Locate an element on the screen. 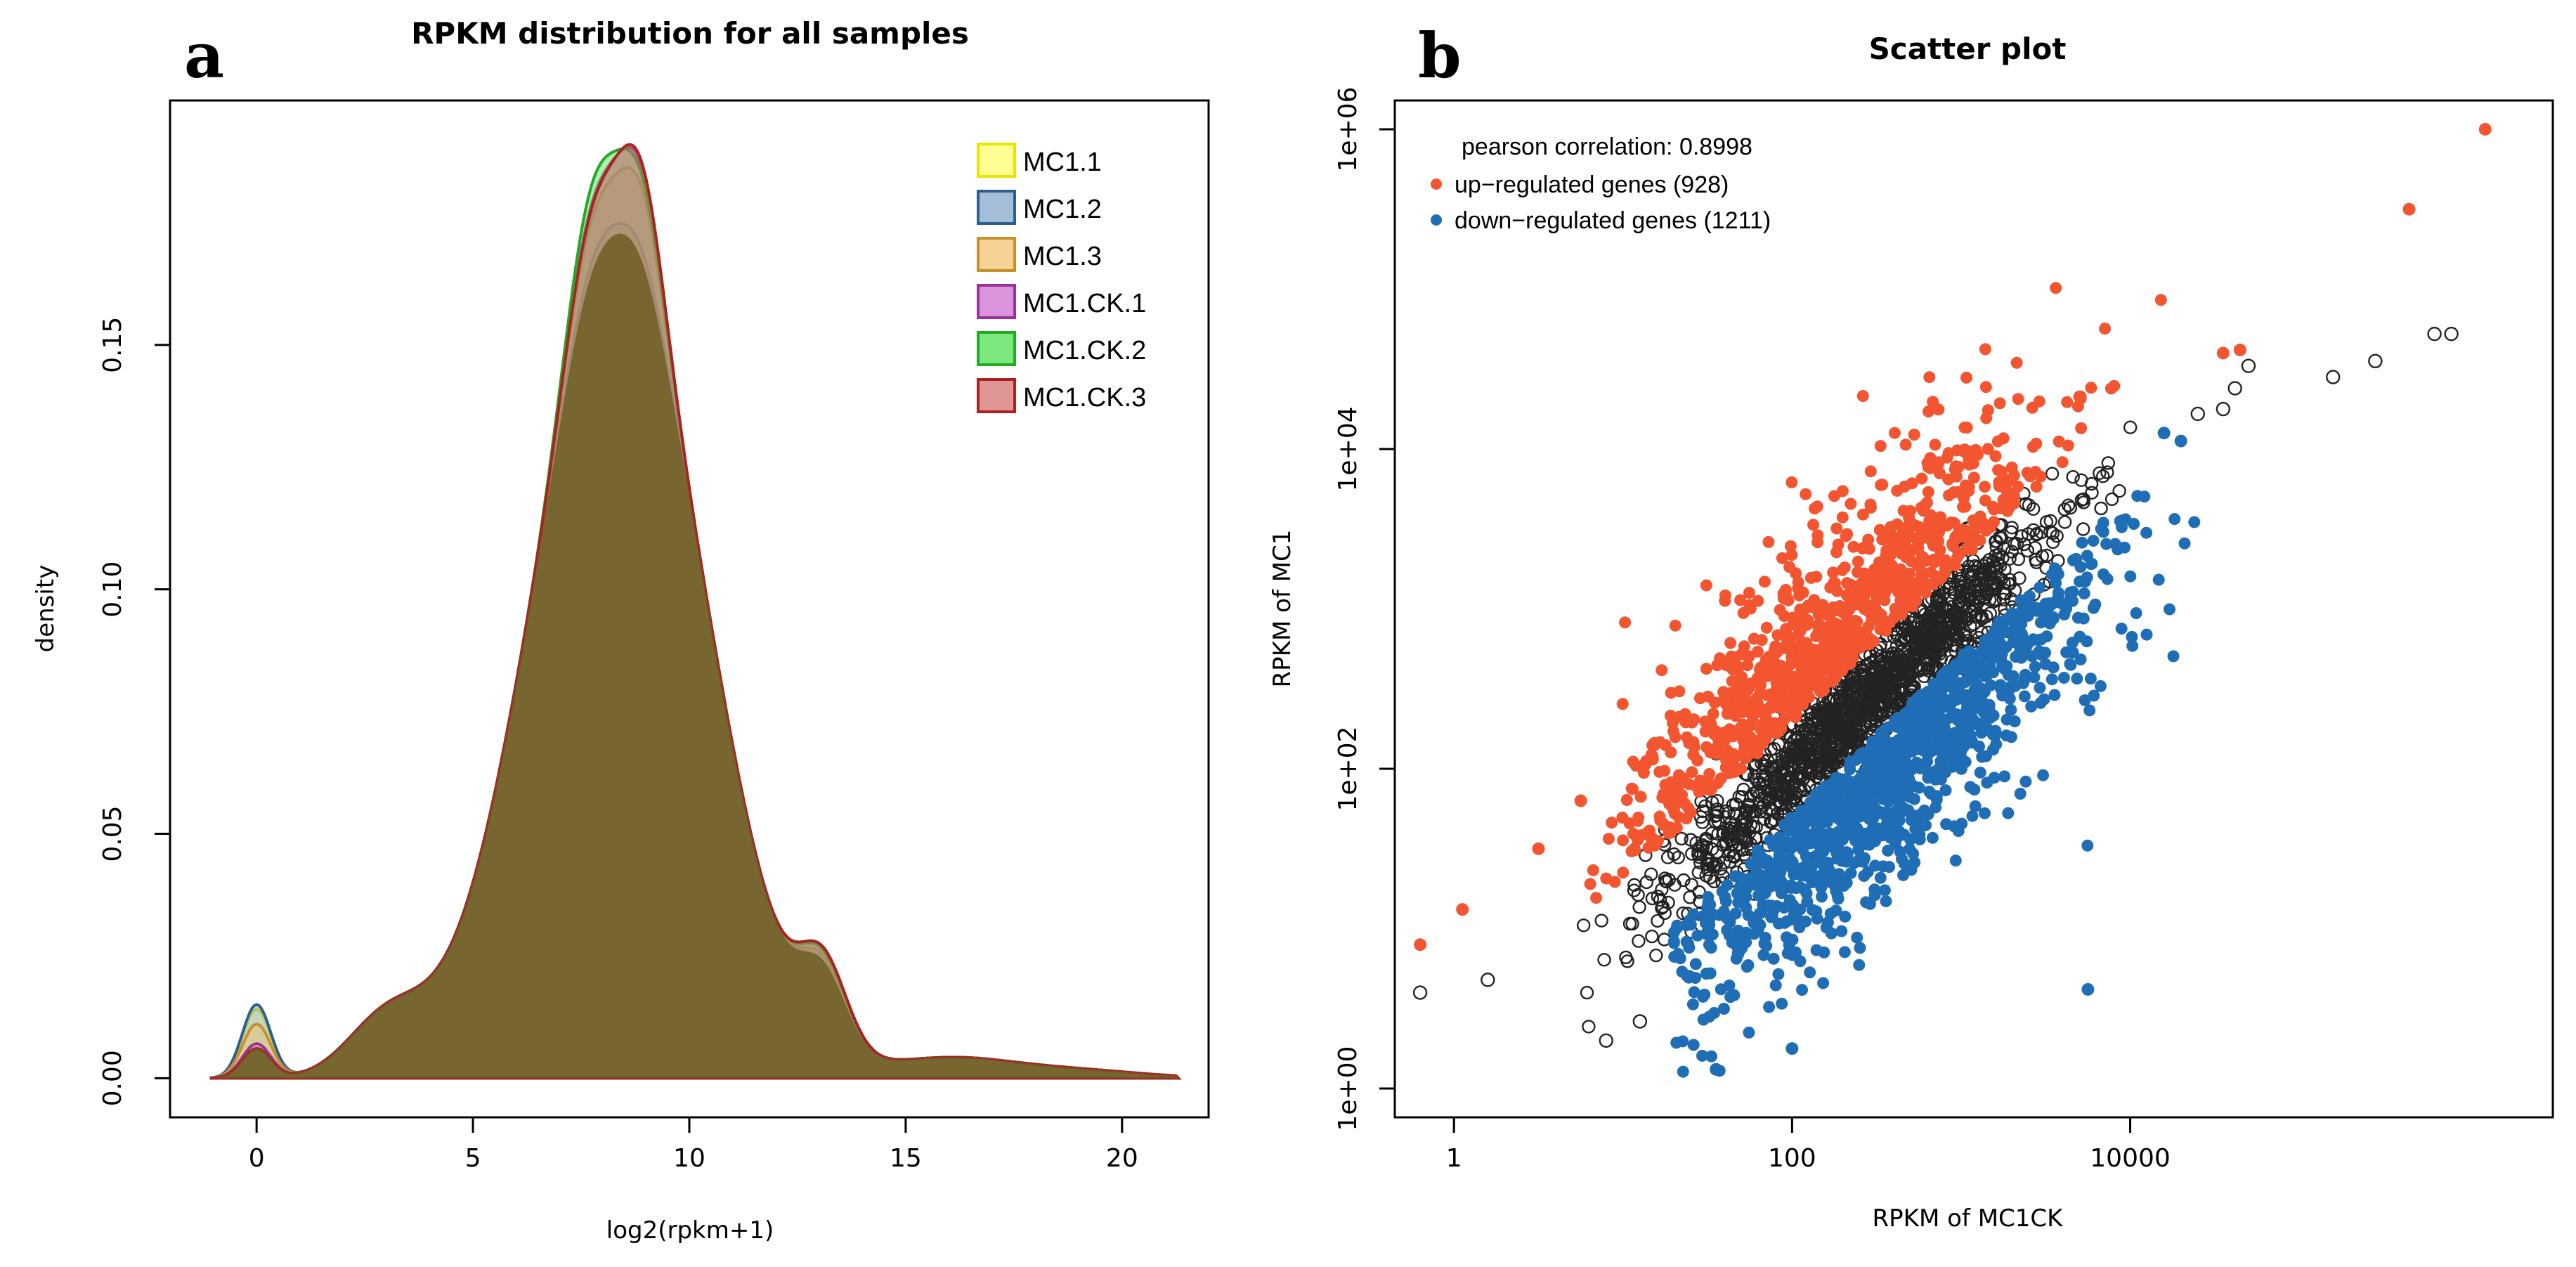  y-tick-label: 0.15 is located at coordinates (112, 345).